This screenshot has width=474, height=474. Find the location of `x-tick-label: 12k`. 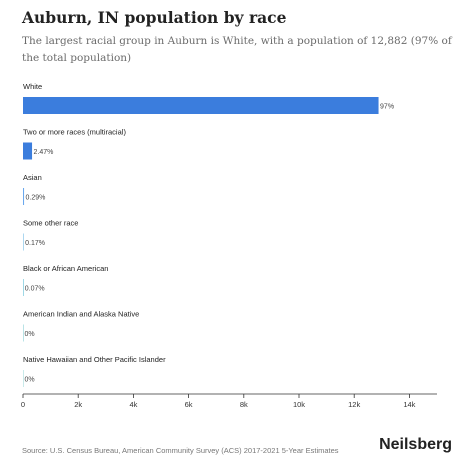

x-tick-label: 12k is located at coordinates (354, 404).